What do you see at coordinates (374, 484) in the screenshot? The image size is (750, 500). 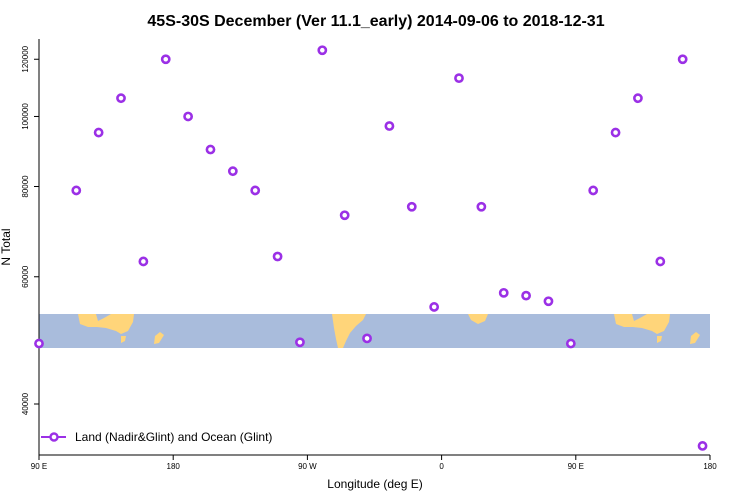 I see `x-axis-label: Longitude (deg E)` at bounding box center [374, 484].